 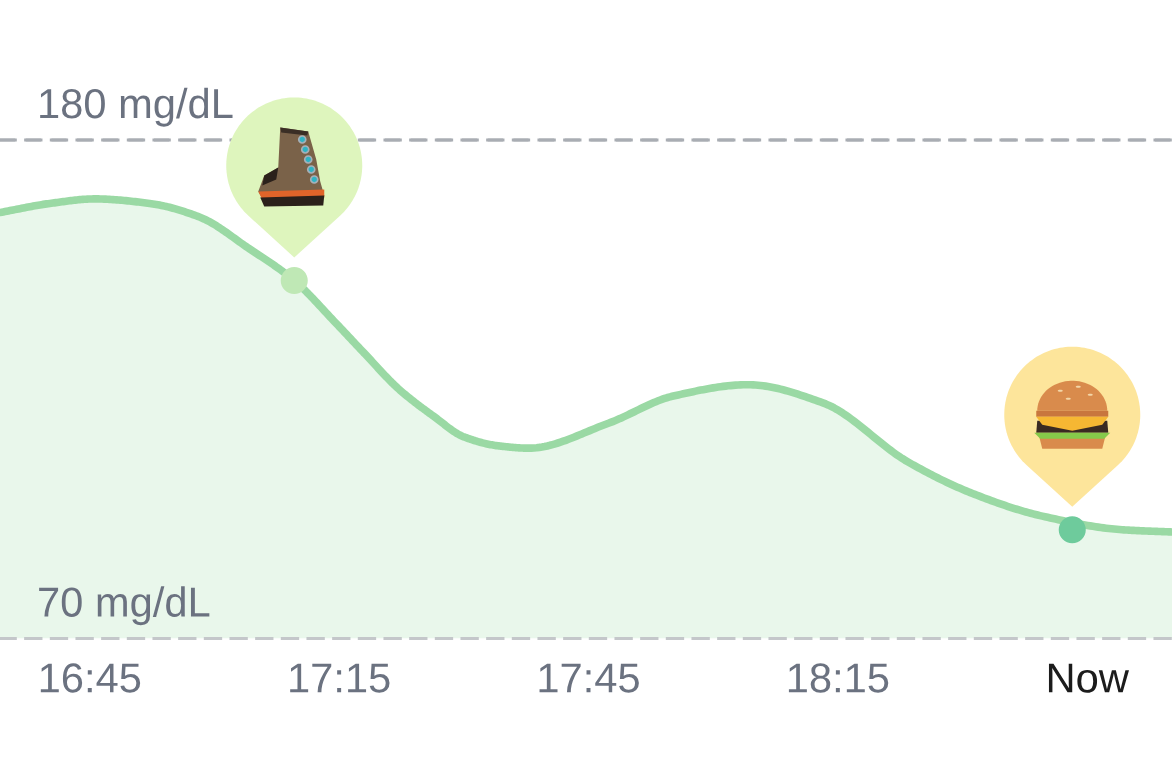 What do you see at coordinates (838, 678) in the screenshot?
I see `x-tick-label: 18:15` at bounding box center [838, 678].